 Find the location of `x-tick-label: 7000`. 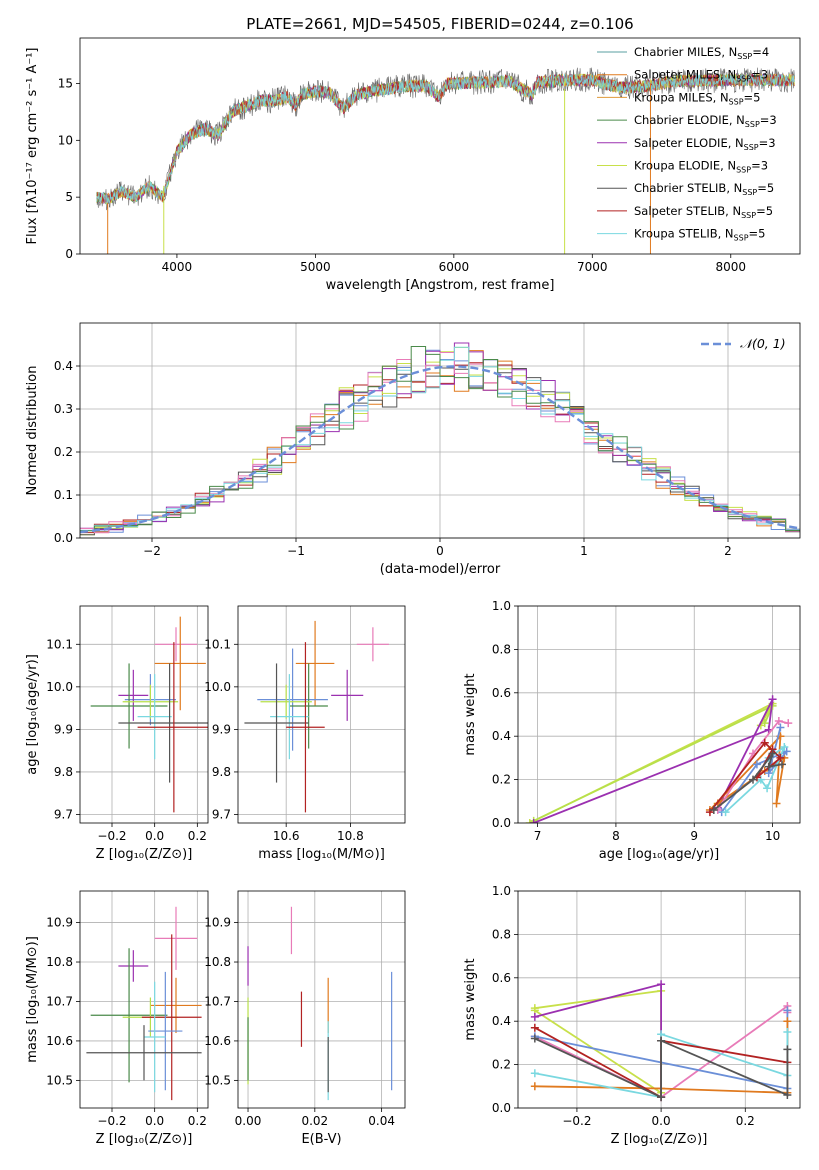

x-tick-label: 7000 is located at coordinates (592, 267).